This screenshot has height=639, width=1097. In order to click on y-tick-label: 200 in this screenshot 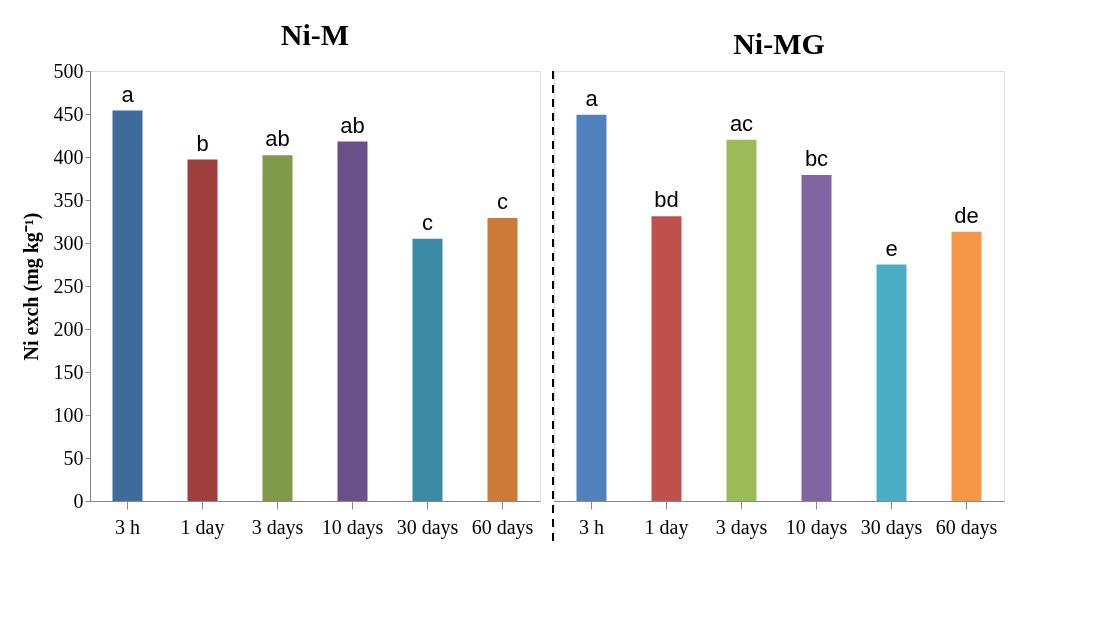, I will do `click(68, 328)`.